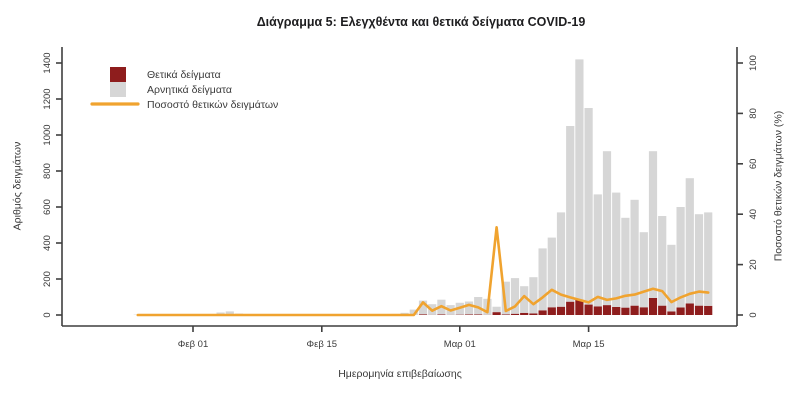  Describe the element at coordinates (400, 374) in the screenshot. I see `x-axis-title: Ημερομηνία επιβεβαίωσης` at that location.